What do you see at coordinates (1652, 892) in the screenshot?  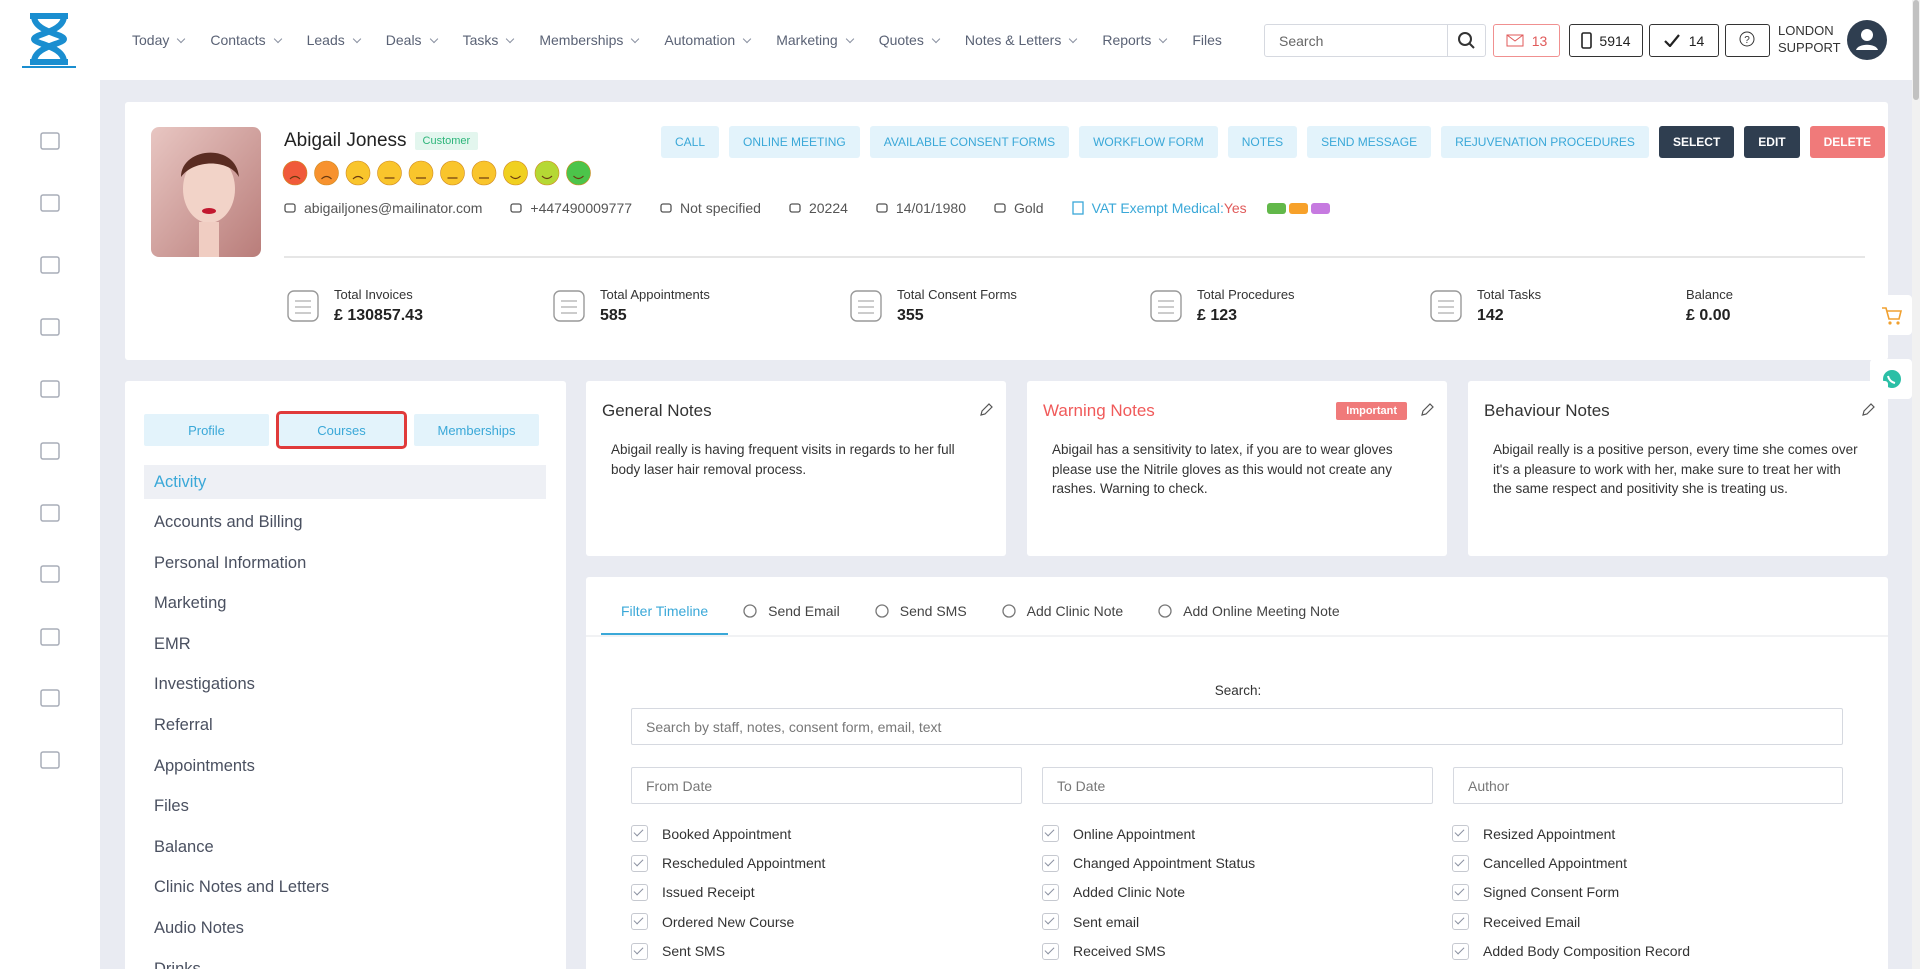 I see `event-checkbox: Signed Consent Form` at bounding box center [1652, 892].